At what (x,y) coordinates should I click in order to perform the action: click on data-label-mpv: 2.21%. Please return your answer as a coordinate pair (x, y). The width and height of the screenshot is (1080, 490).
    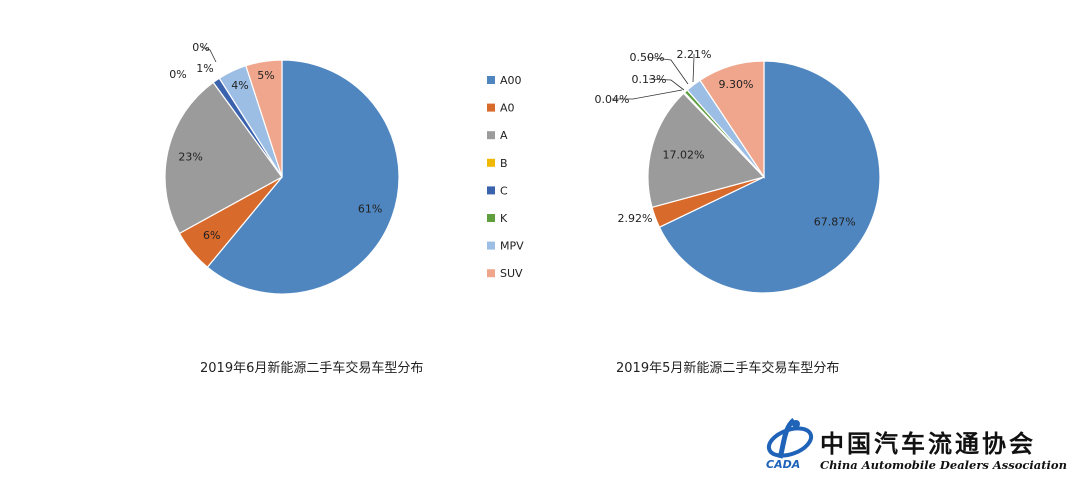
    Looking at the image, I should click on (694, 54).